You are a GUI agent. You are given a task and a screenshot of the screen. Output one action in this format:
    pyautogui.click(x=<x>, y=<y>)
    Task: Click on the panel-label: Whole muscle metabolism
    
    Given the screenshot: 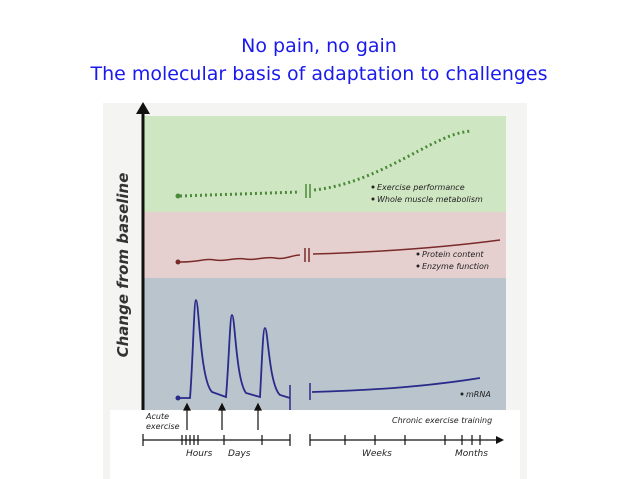 What is the action you would take?
    pyautogui.click(x=430, y=199)
    